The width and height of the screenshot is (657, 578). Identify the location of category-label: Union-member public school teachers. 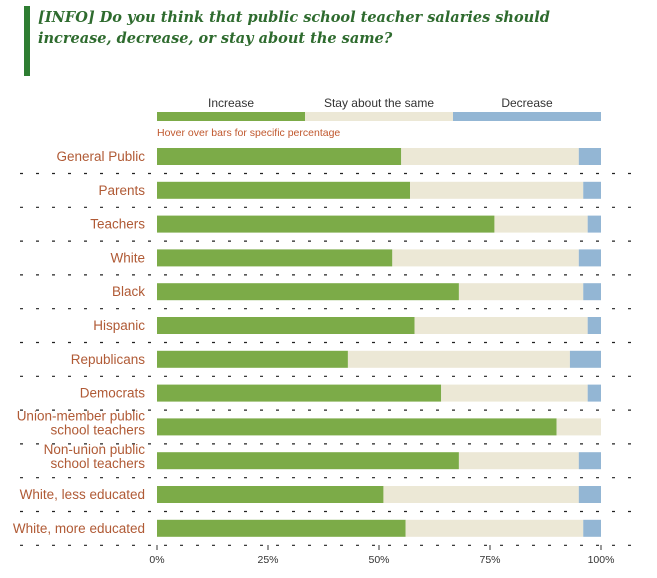
(81, 422).